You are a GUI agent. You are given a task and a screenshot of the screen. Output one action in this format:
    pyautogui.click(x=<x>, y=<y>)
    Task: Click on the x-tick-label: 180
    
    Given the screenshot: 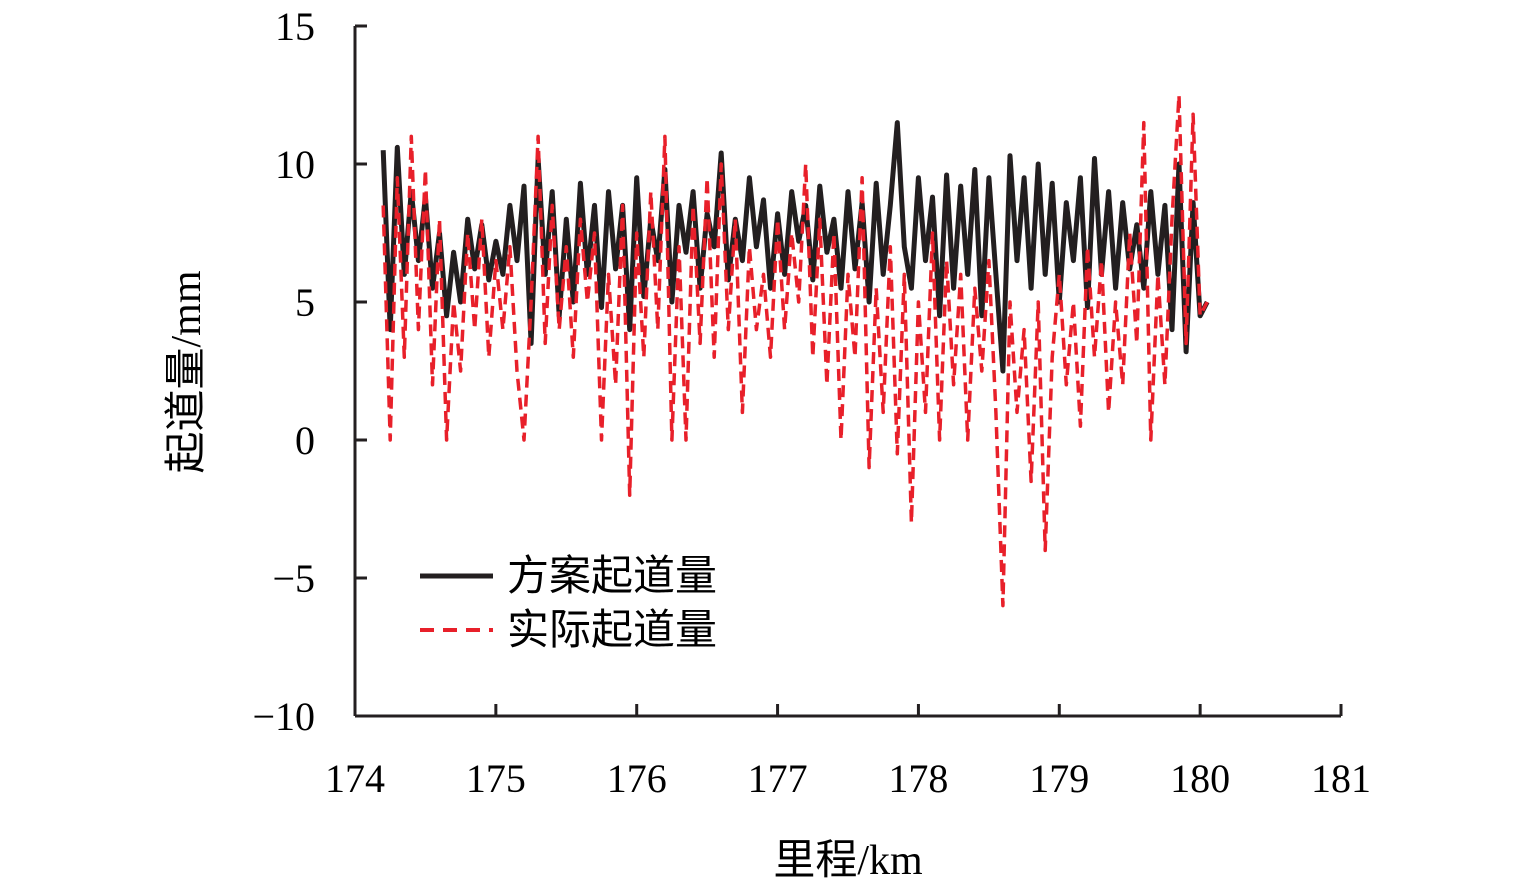 What is the action you would take?
    pyautogui.click(x=1200, y=778)
    